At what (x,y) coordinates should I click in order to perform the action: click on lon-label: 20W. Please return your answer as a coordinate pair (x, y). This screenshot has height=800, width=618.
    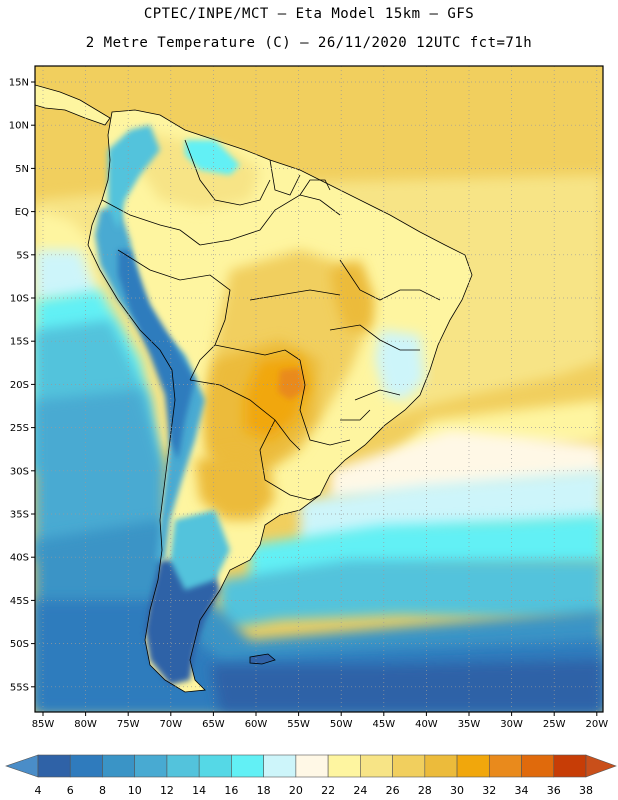
    Looking at the image, I should click on (596, 724).